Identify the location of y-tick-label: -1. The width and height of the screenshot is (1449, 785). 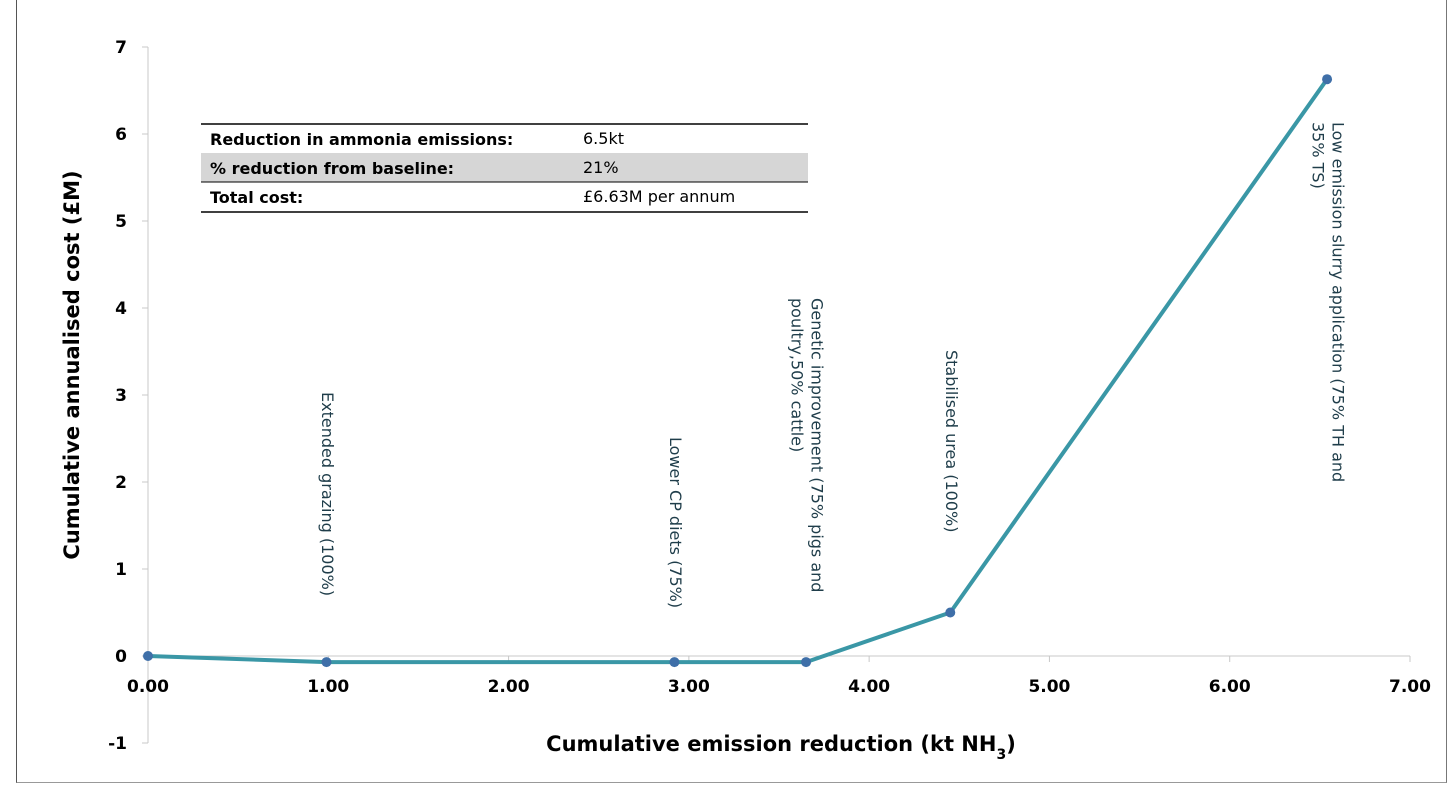
(117, 744).